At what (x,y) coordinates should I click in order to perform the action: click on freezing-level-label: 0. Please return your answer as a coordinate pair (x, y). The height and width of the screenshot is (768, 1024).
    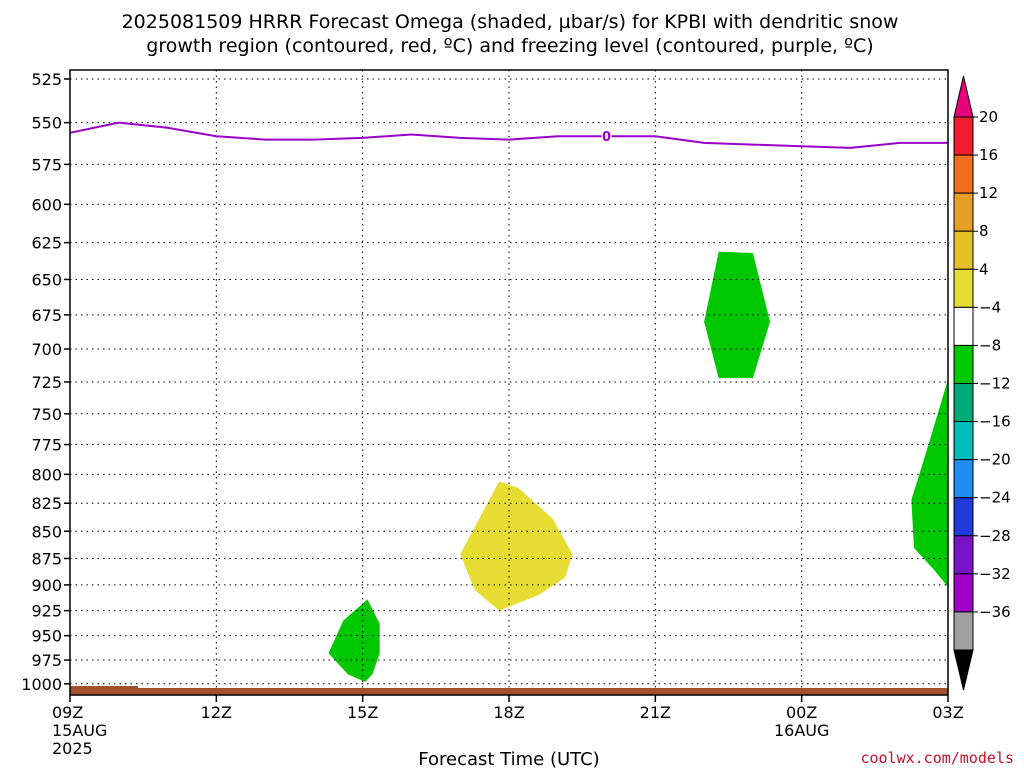
    Looking at the image, I should click on (606, 137).